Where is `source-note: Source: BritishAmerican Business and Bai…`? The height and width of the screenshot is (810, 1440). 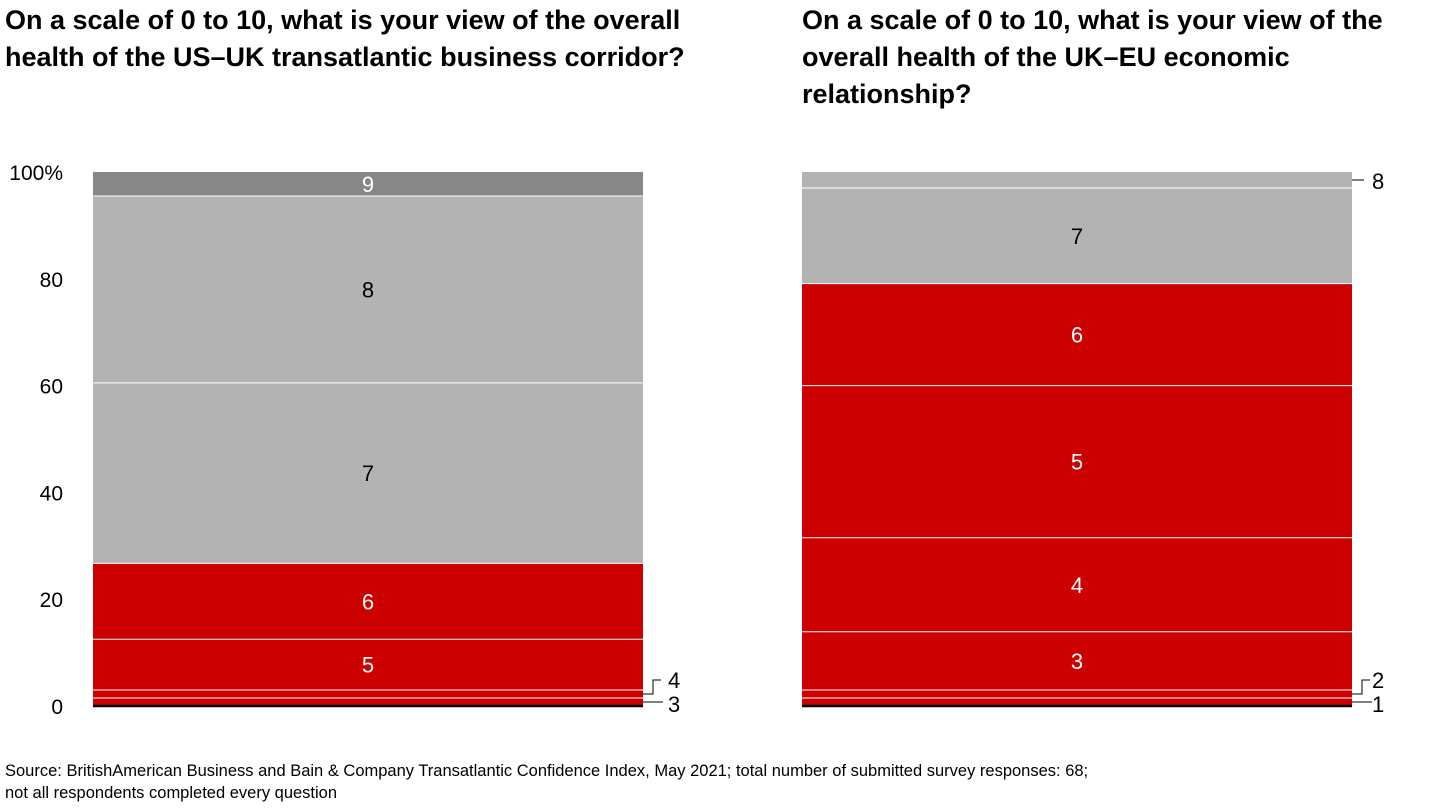
source-note: Source: BritishAmerican Business and Bai… is located at coordinates (715, 782).